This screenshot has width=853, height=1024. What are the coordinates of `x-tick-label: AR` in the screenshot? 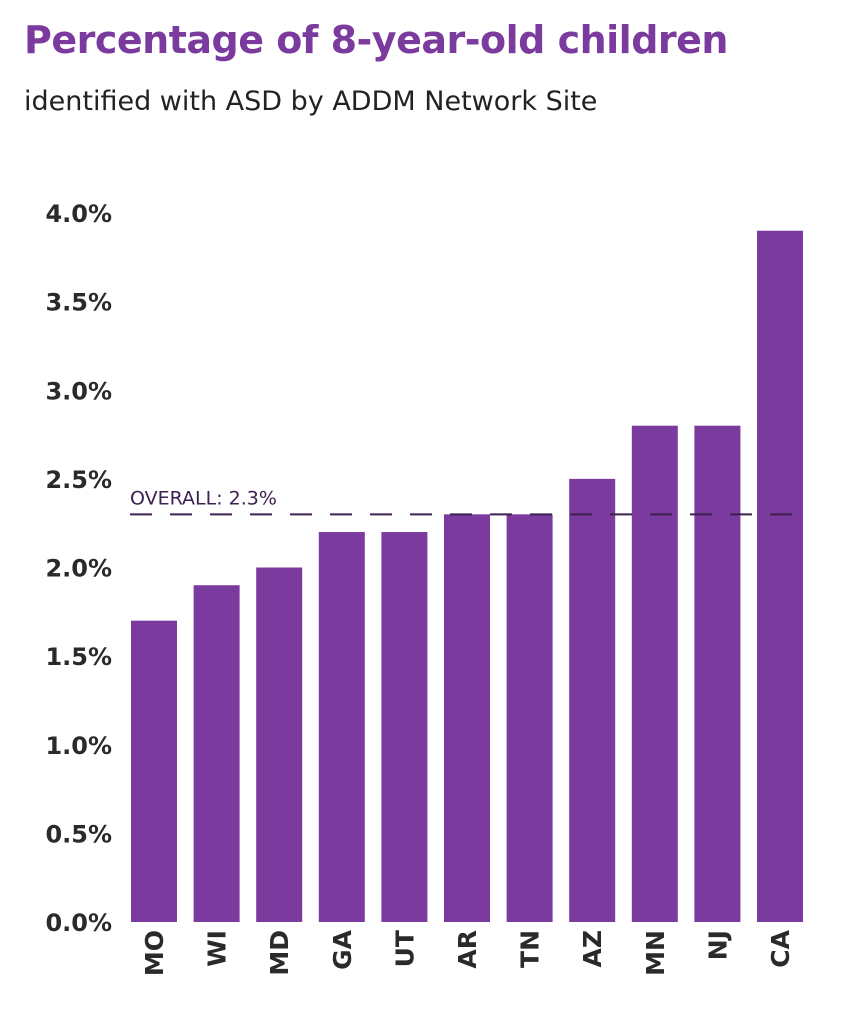 It's located at (467, 949).